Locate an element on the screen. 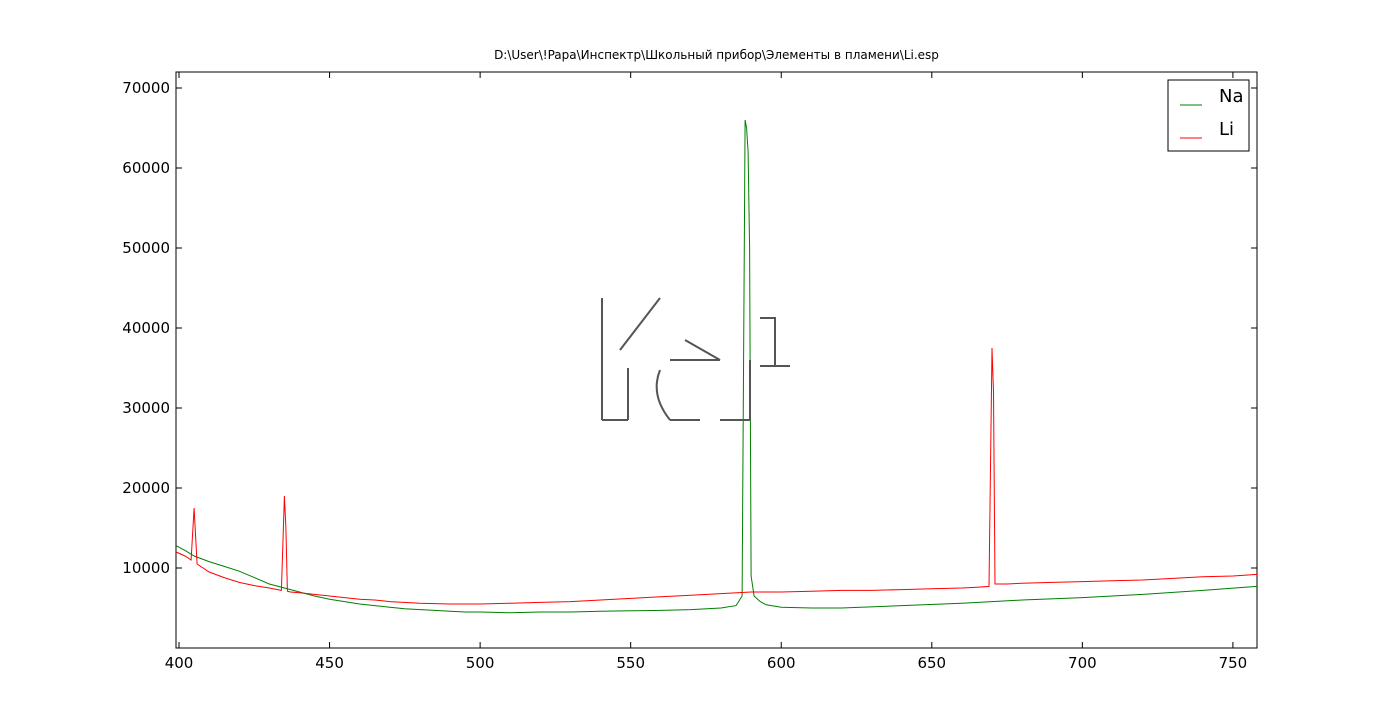 This screenshot has width=1396, height=720. legend-label-li: Li is located at coordinates (1226, 129).